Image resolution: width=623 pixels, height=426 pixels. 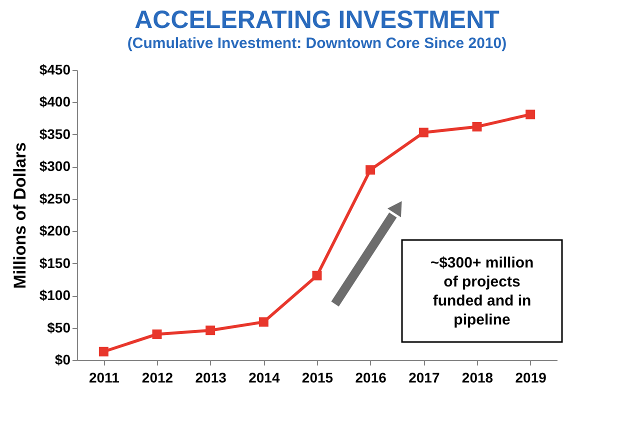 I want to click on y-axis-title: Millions of Dollars, so click(x=20, y=215).